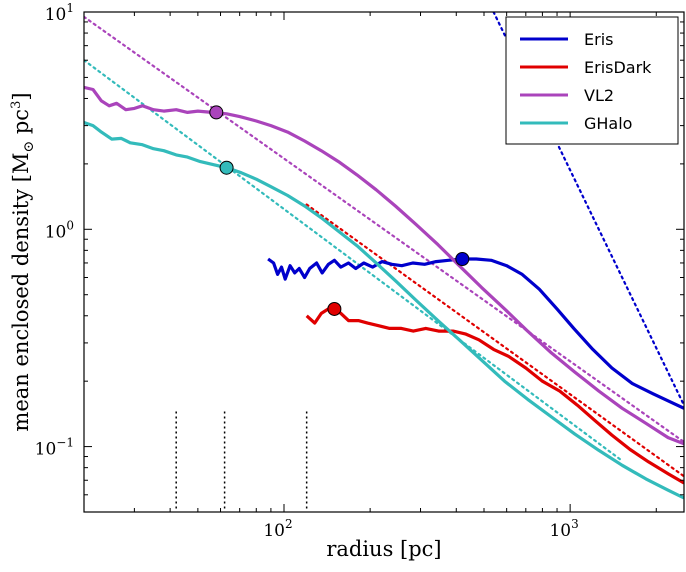  I want to click on series-marker-erisdark, so click(334, 308).